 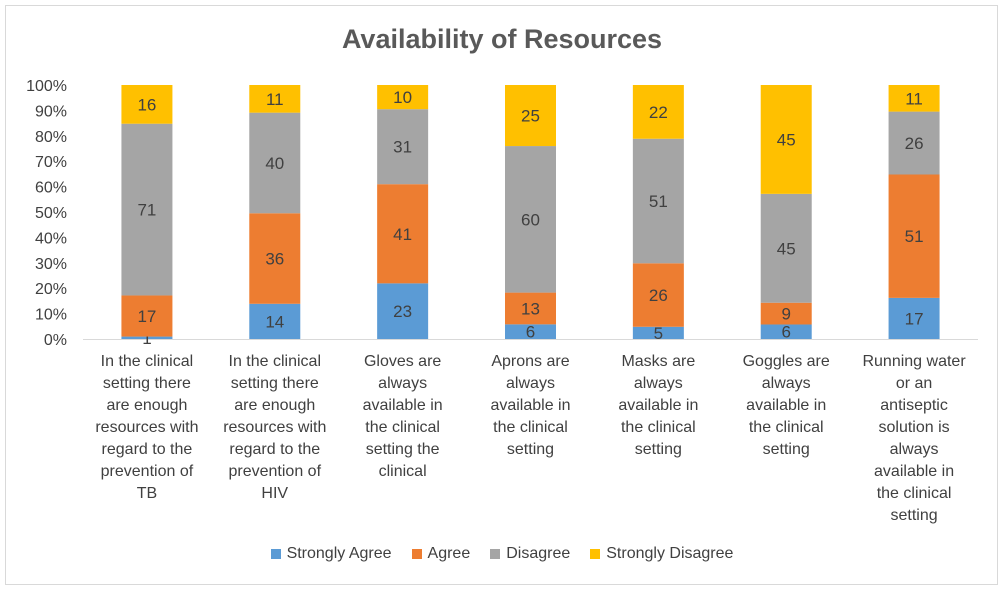 I want to click on y-tick-label: 60%, so click(x=51, y=188).